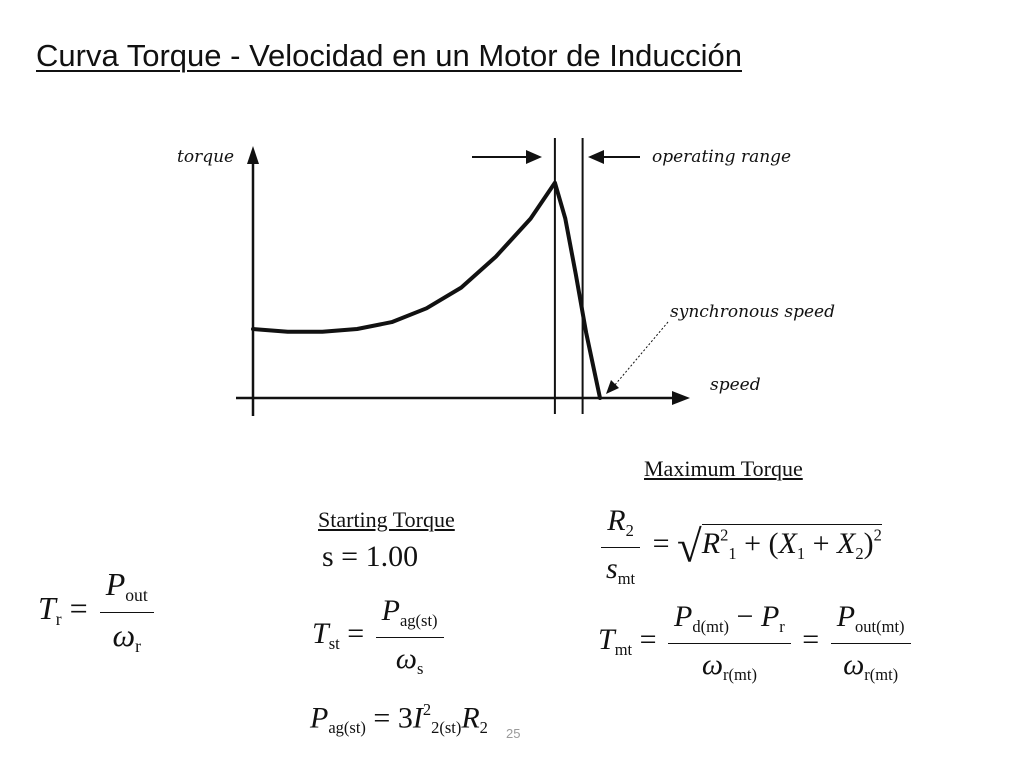  I want to click on numerator: R2, so click(620, 526).